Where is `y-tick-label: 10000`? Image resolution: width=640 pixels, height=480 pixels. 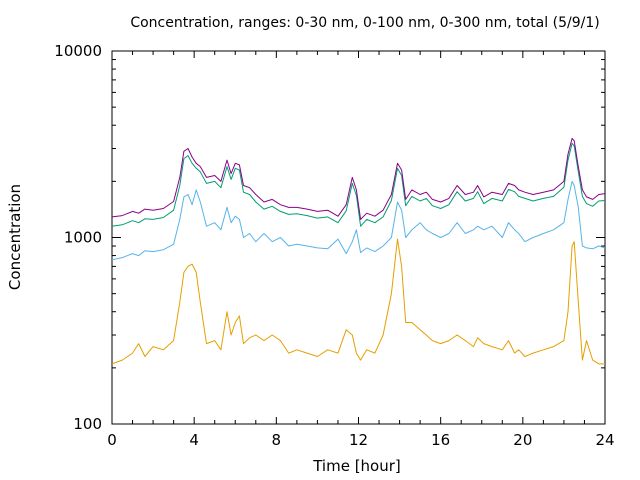 y-tick-label: 10000 is located at coordinates (78, 51).